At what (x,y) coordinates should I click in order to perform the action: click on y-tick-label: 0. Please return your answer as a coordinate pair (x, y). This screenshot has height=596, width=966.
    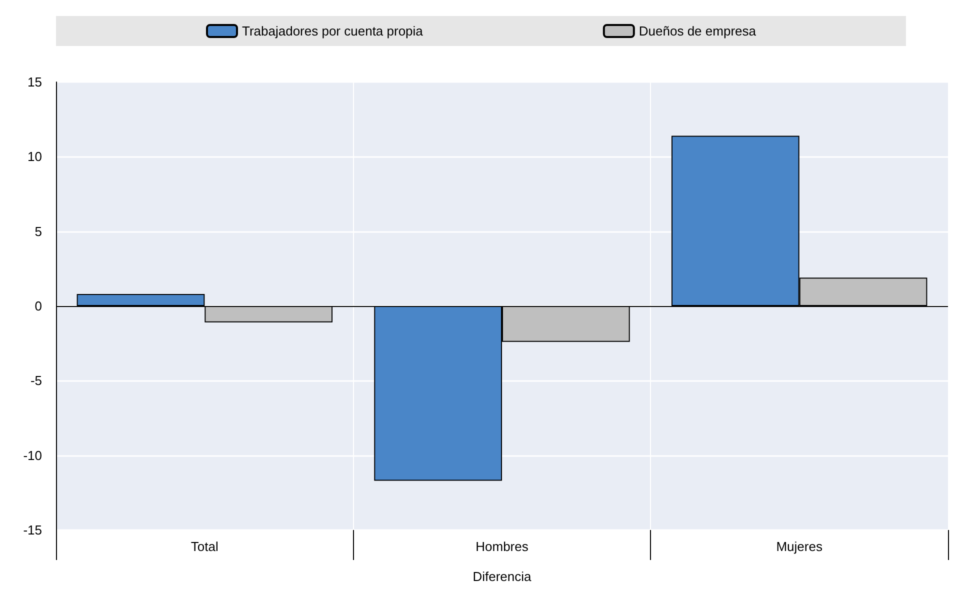
    Looking at the image, I should click on (38, 306).